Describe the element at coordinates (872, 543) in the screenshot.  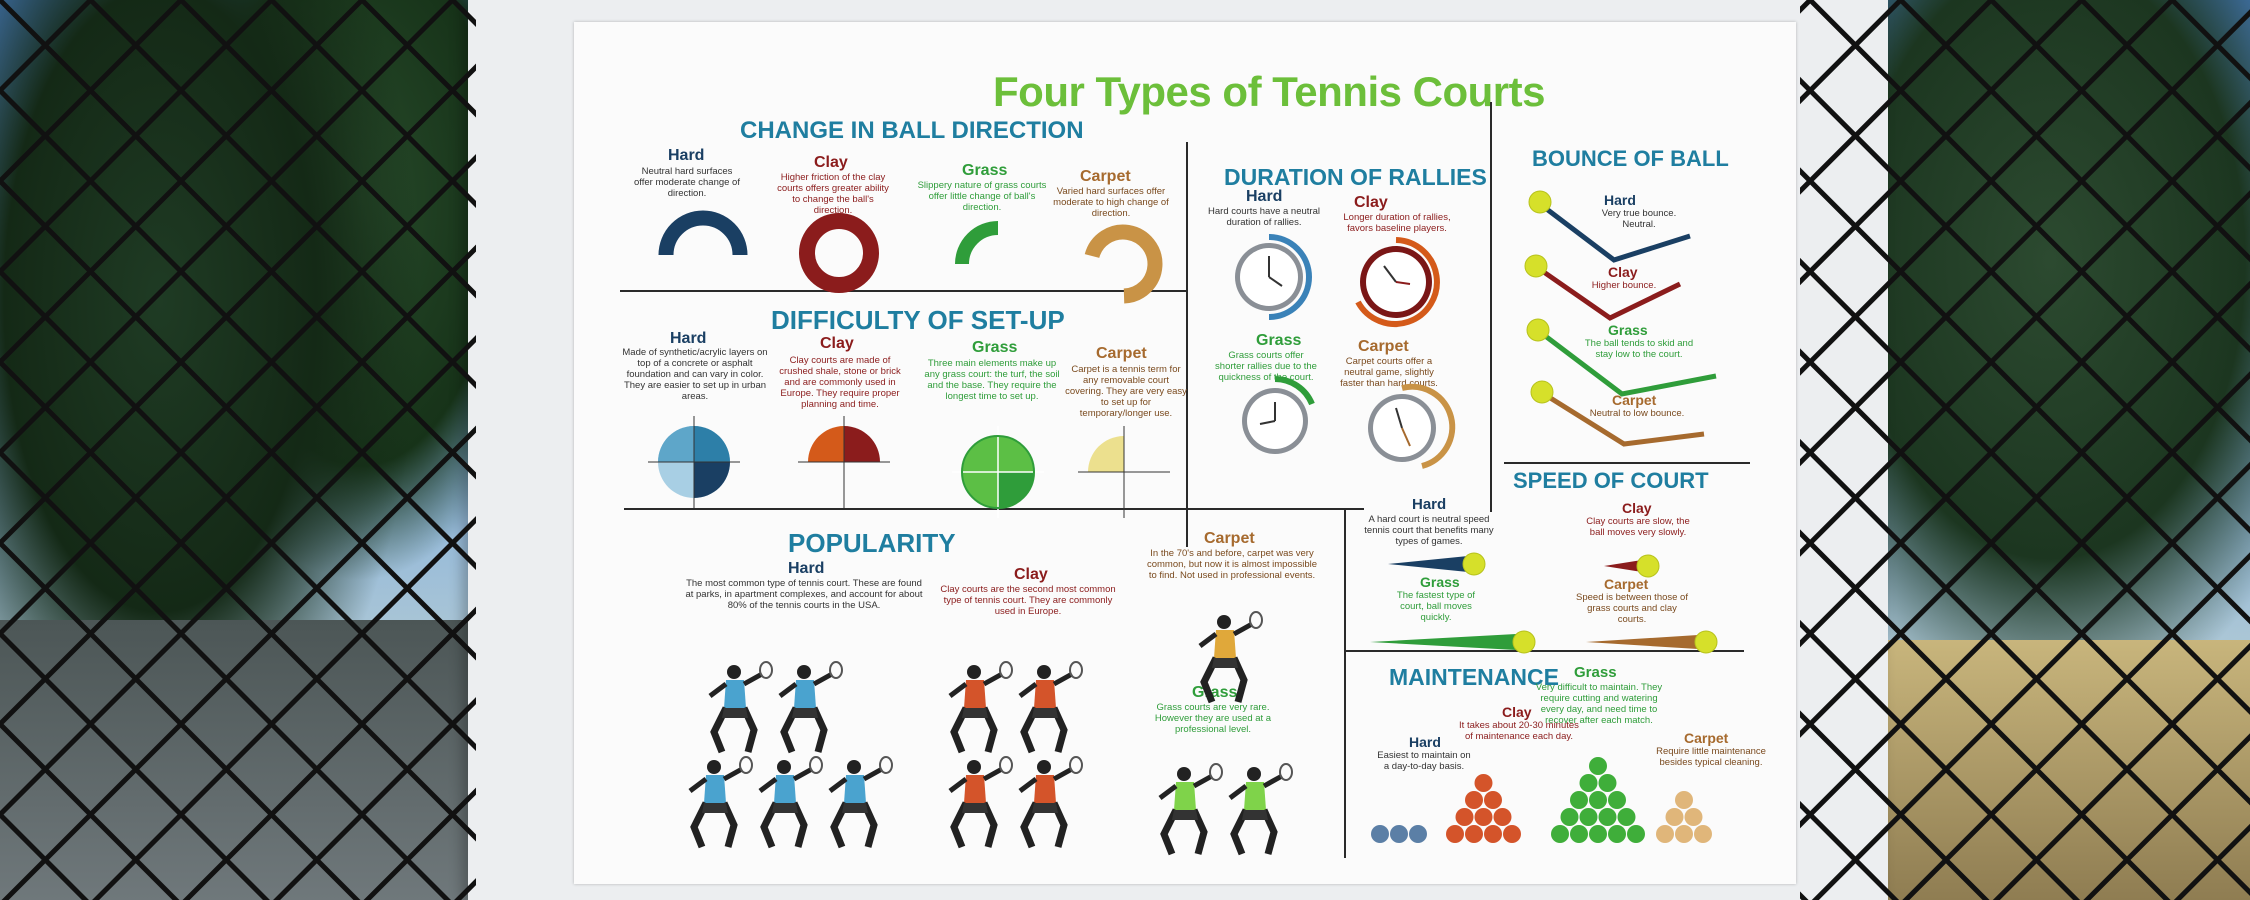
I see `popularity-title: POPULARITY` at that location.